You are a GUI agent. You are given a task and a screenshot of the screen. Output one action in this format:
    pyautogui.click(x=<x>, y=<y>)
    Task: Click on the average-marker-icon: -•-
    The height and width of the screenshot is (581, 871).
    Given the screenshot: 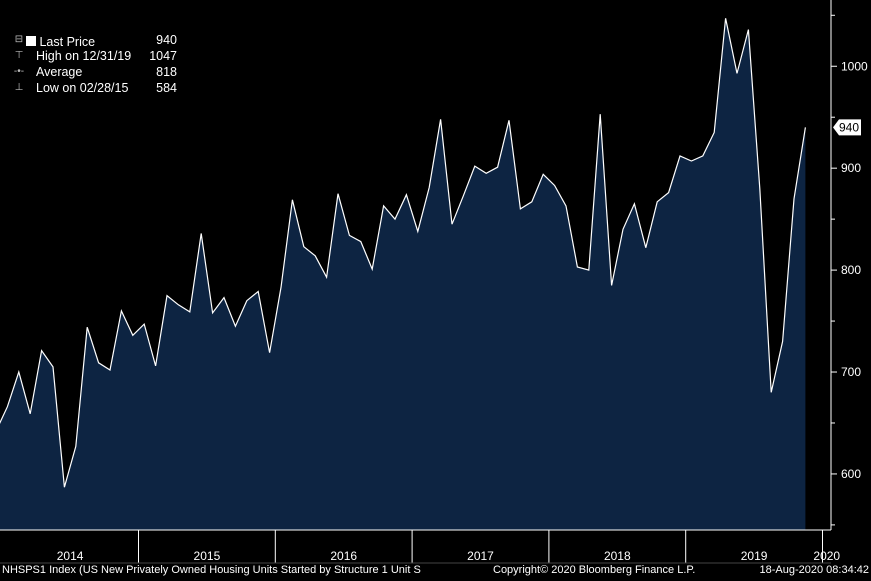 What is the action you would take?
    pyautogui.click(x=19, y=71)
    